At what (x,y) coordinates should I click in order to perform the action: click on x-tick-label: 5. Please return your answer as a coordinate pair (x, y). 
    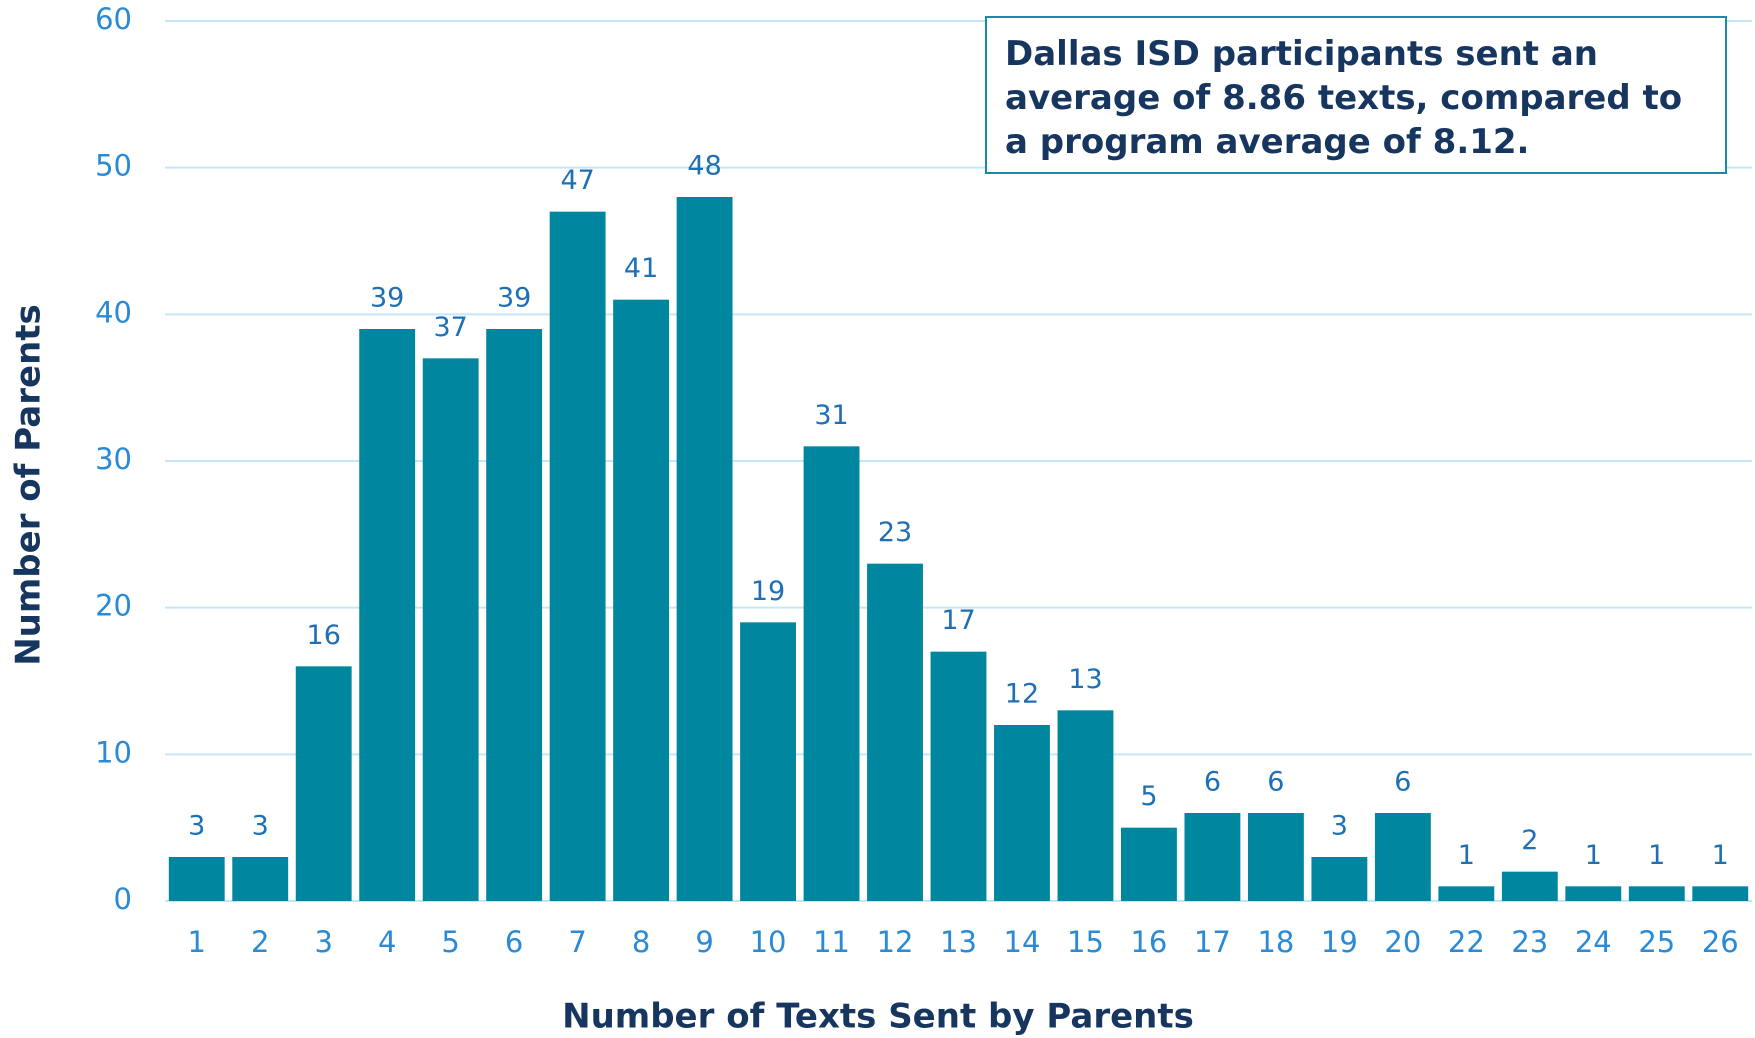
    Looking at the image, I should click on (450, 942).